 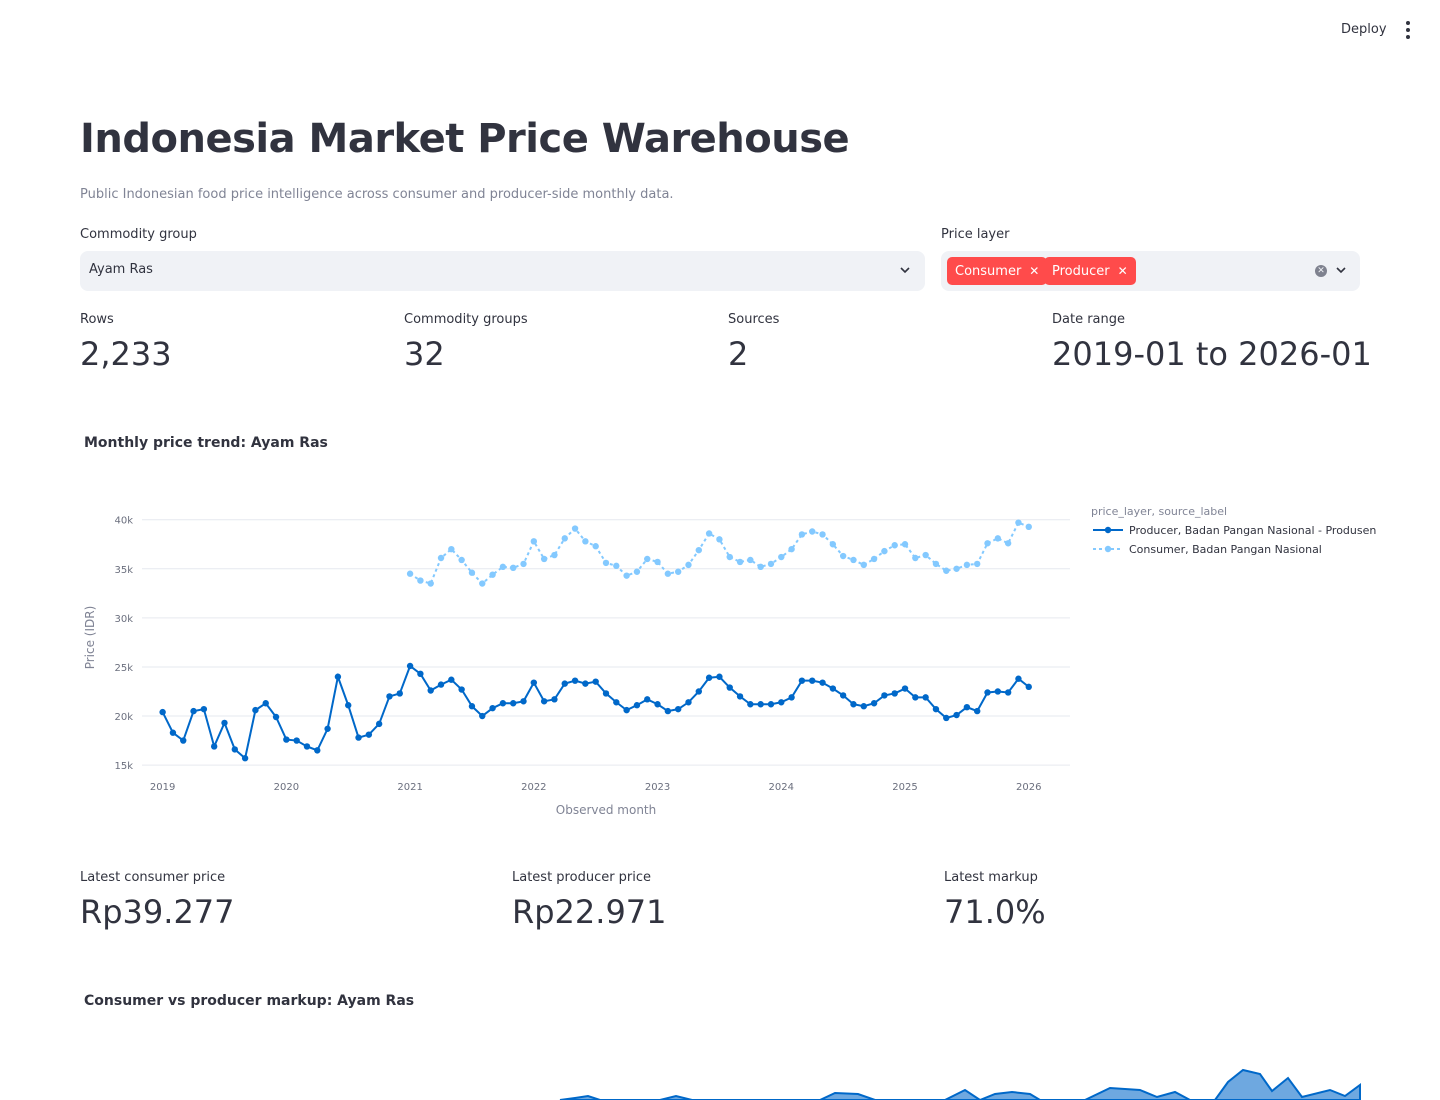 I want to click on x-tick-label: 2025, so click(x=904, y=787).